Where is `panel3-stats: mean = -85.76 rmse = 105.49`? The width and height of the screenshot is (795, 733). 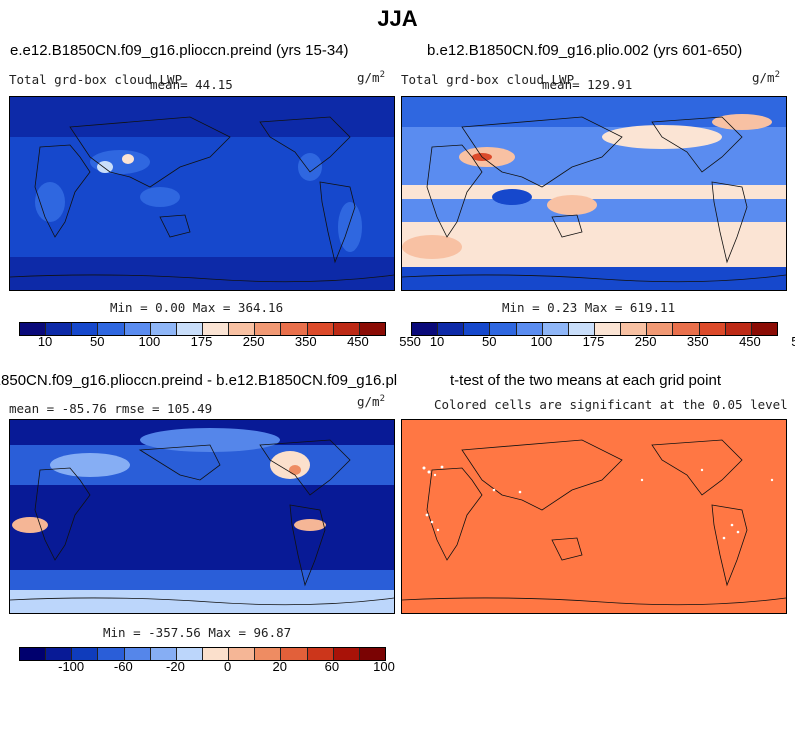
panel3-stats: mean = -85.76 rmse = 105.49 is located at coordinates (111, 408).